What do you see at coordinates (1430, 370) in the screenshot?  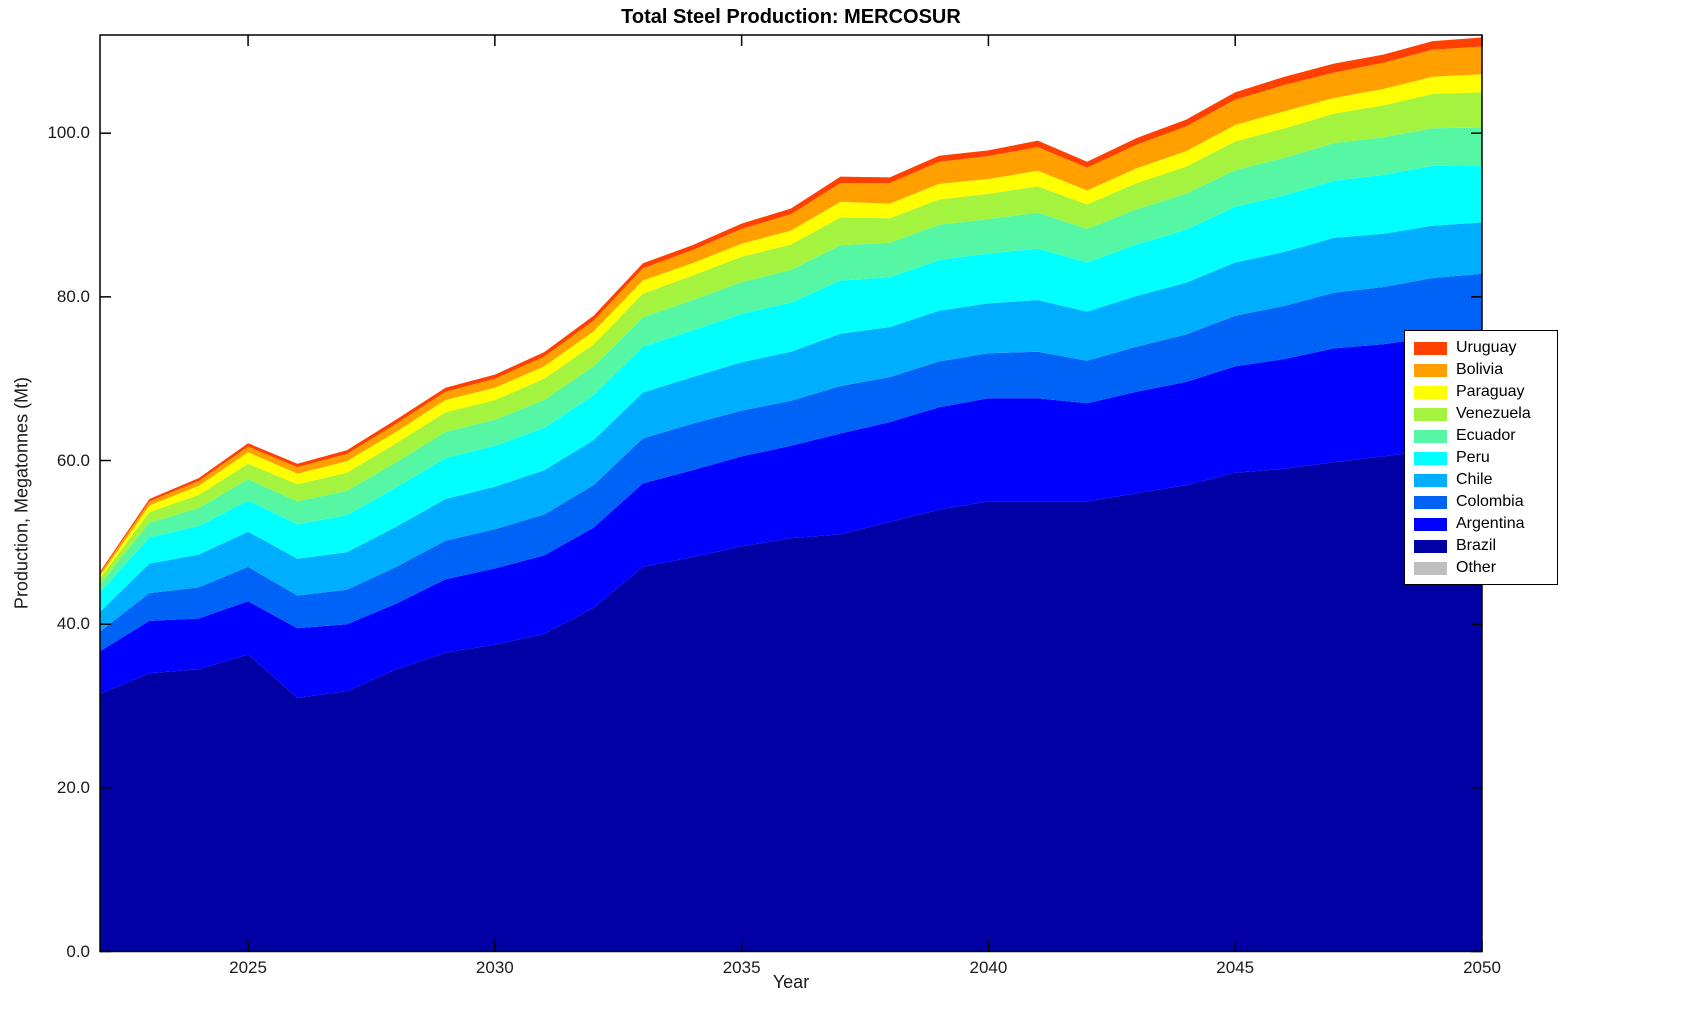 I see `legend-swatch-bolivia` at bounding box center [1430, 370].